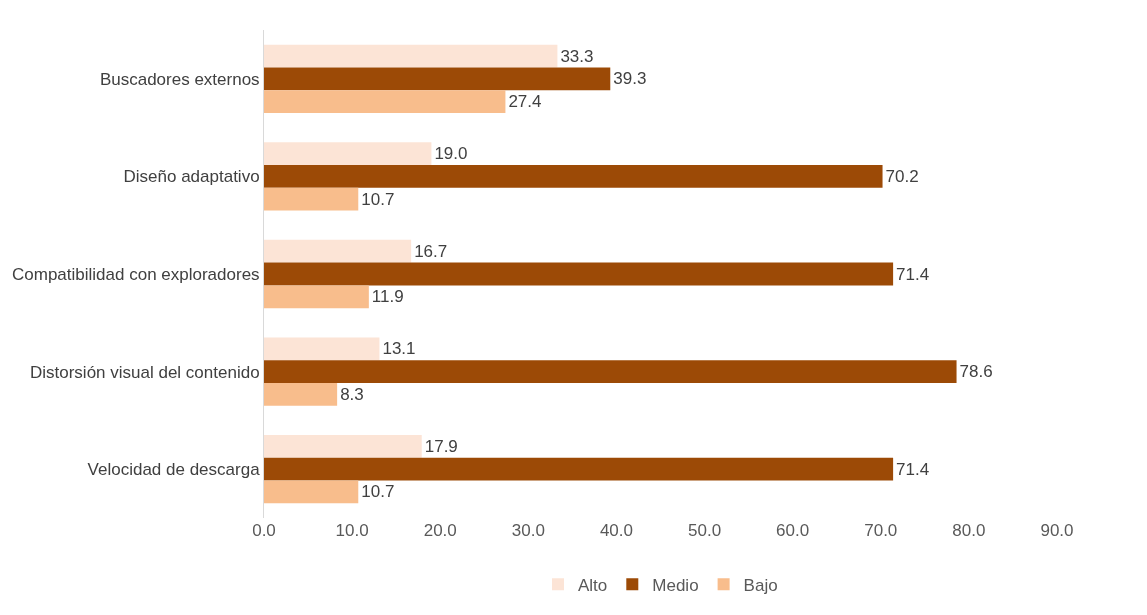 The height and width of the screenshot is (615, 1147). I want to click on legend-label: Bajo, so click(760, 585).